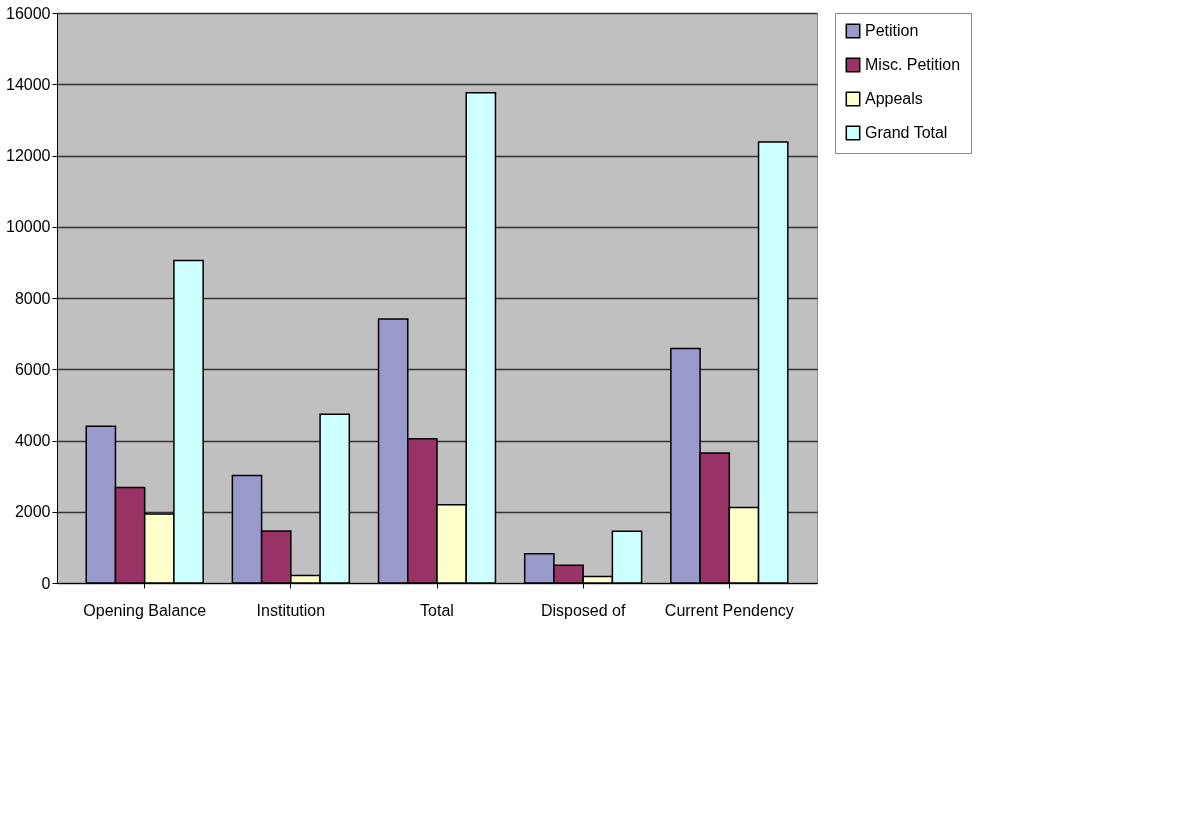 The image size is (1193, 839). I want to click on legend-label: Petition, so click(892, 30).